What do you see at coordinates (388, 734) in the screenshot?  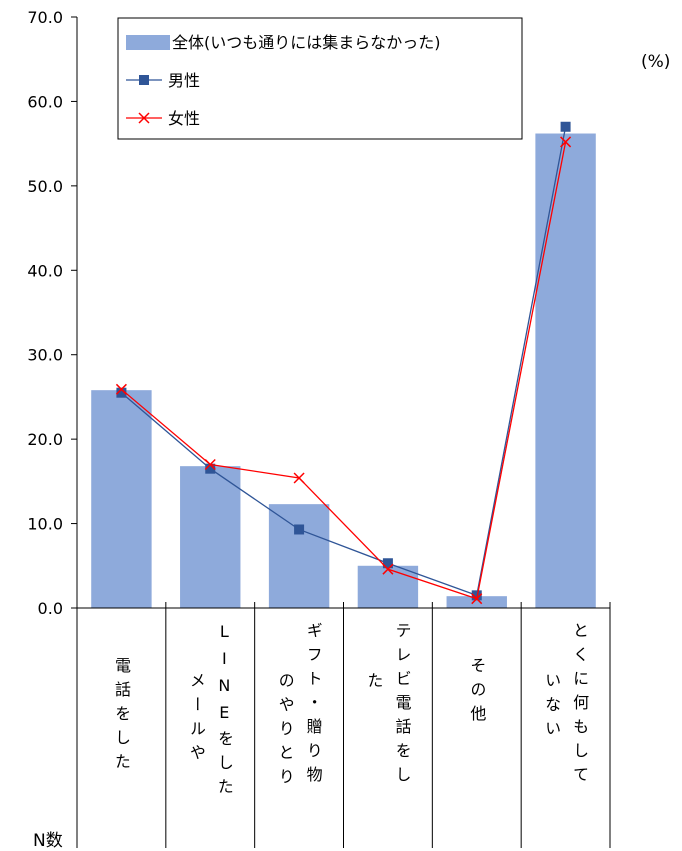 I see `category-label: テレビ電話をした` at bounding box center [388, 734].